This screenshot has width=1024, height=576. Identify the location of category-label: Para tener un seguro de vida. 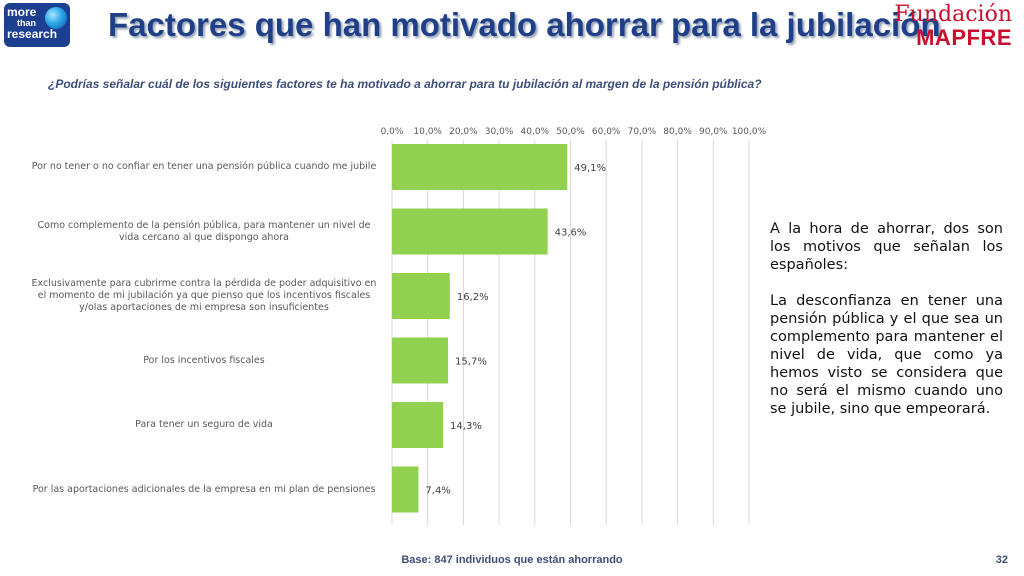
(204, 425).